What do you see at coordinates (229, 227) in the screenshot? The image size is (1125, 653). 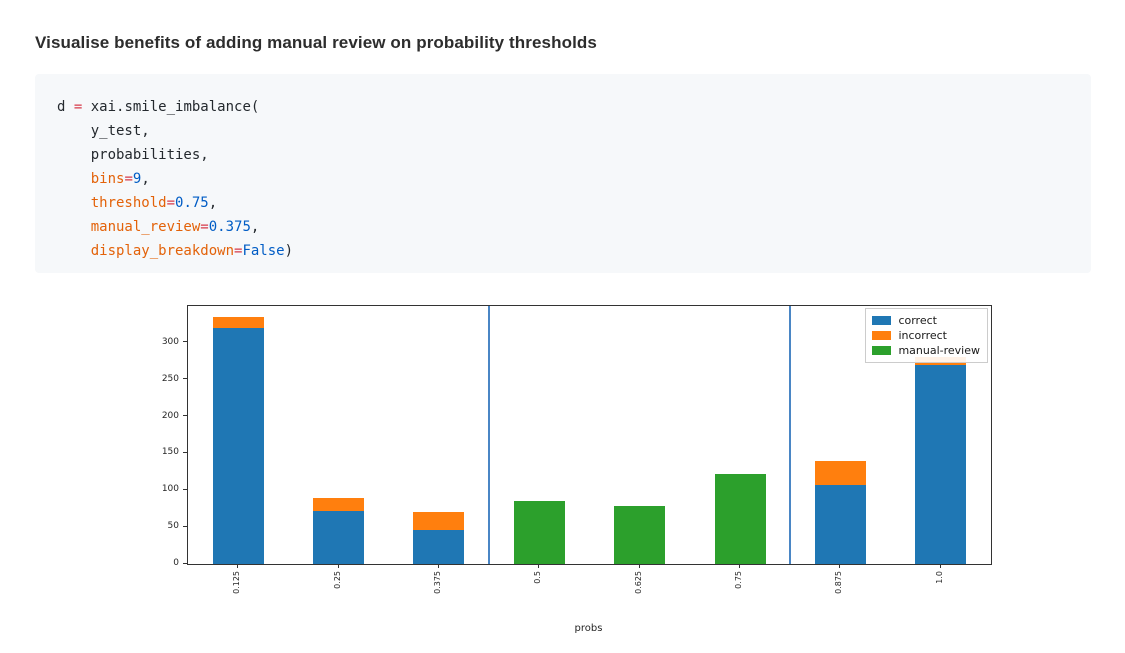 I see `code-token: 0.375` at bounding box center [229, 227].